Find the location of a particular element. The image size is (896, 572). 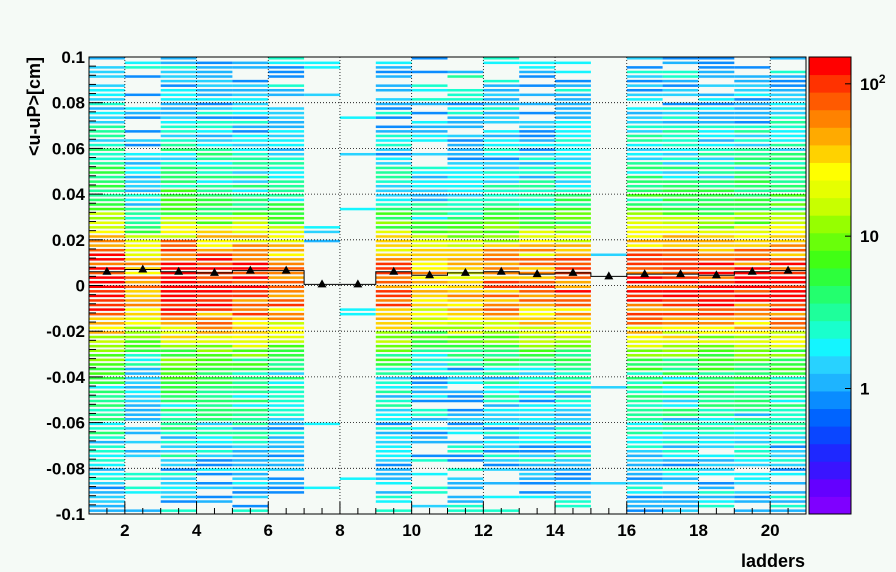

x-tick-label: 12 is located at coordinates (483, 530).